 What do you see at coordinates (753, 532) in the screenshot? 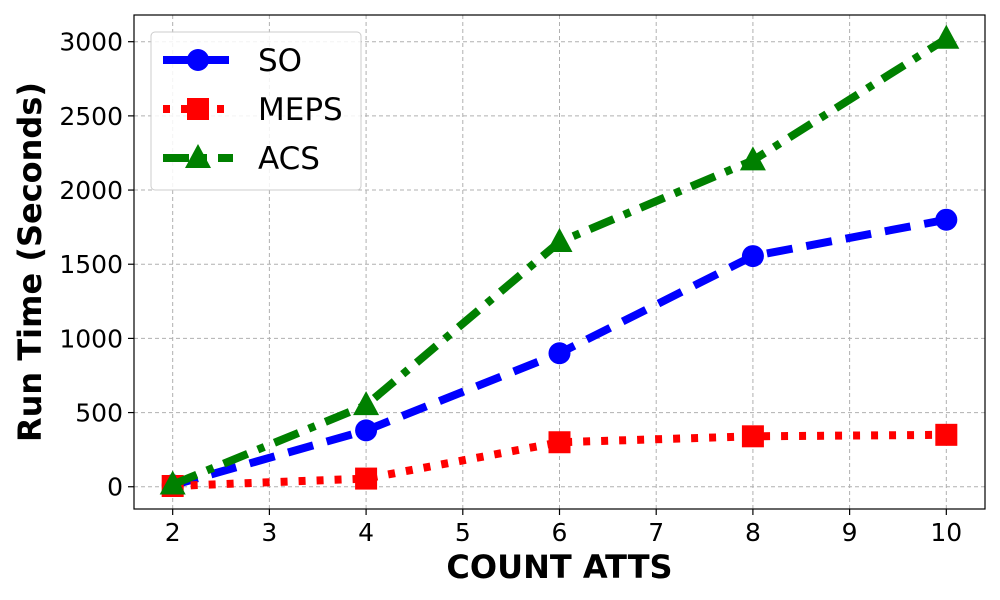
I see `x-tick-label: 8` at bounding box center [753, 532].